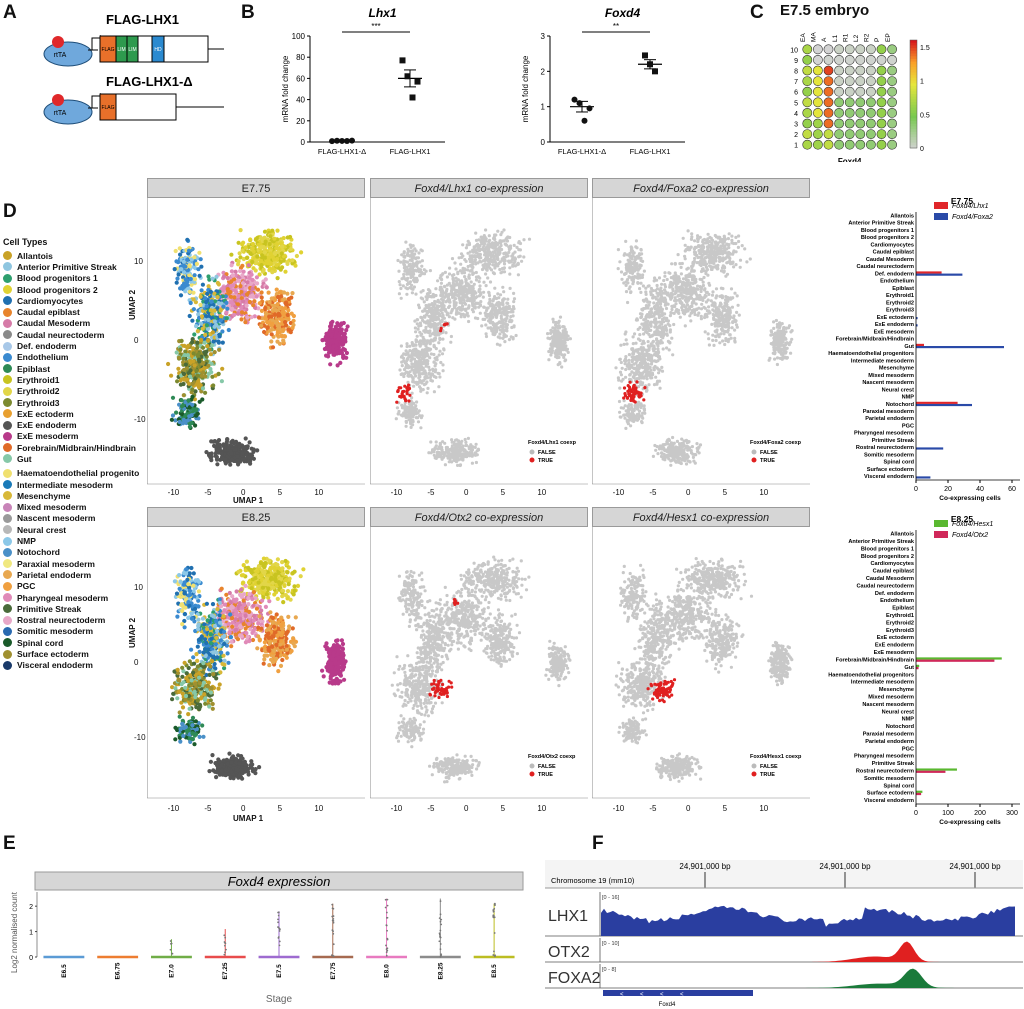 The height and width of the screenshot is (1009, 1024). What do you see at coordinates (650, 151) in the screenshot?
I see `x-category-label: FLAG-LHX1` at bounding box center [650, 151].